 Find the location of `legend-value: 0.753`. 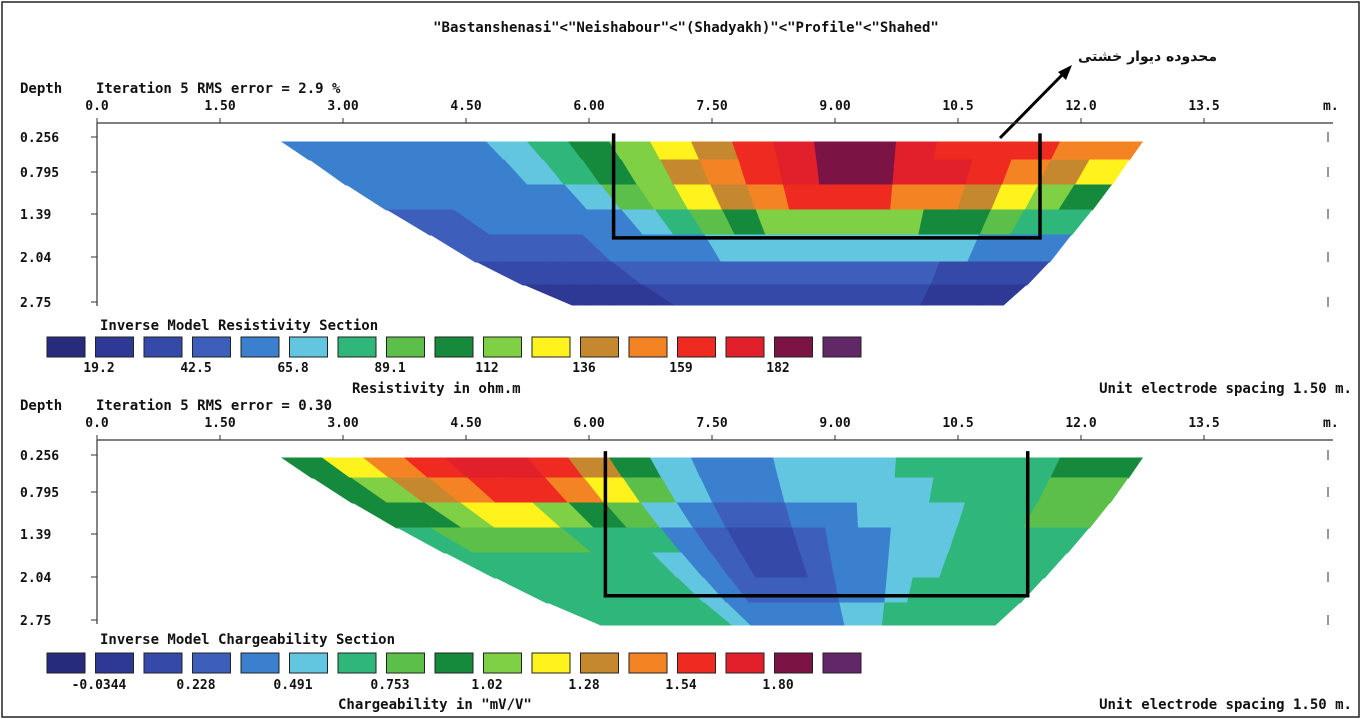

legend-value: 0.753 is located at coordinates (389, 685).